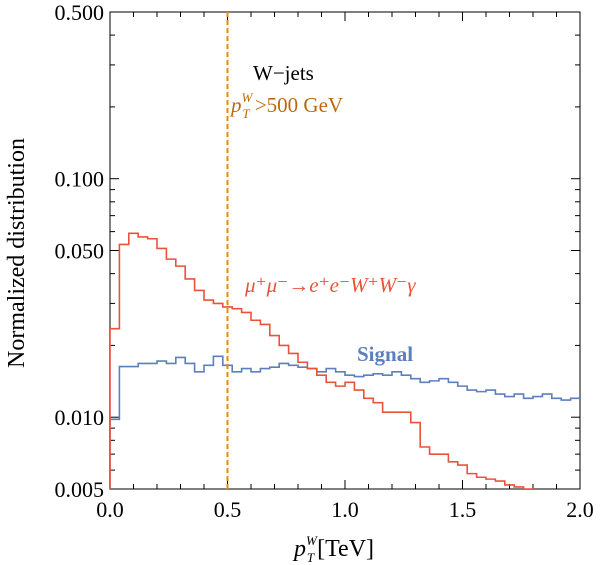  What do you see at coordinates (283, 73) in the screenshot?
I see `process-label: W−jets` at bounding box center [283, 73].